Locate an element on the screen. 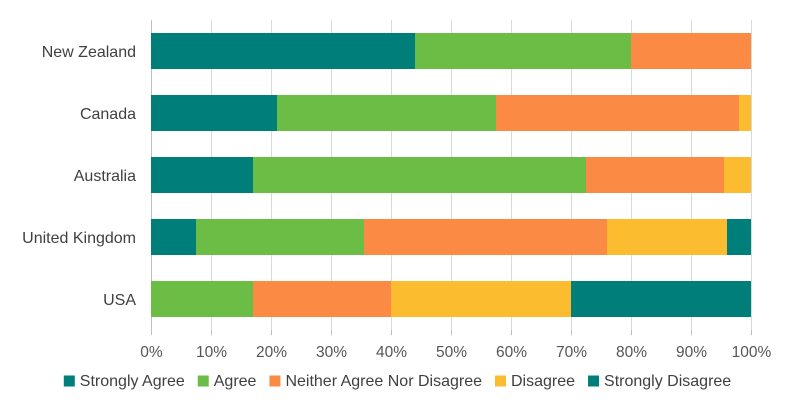 The height and width of the screenshot is (415, 795). legend-item: Strongly Disagree is located at coordinates (659, 381).